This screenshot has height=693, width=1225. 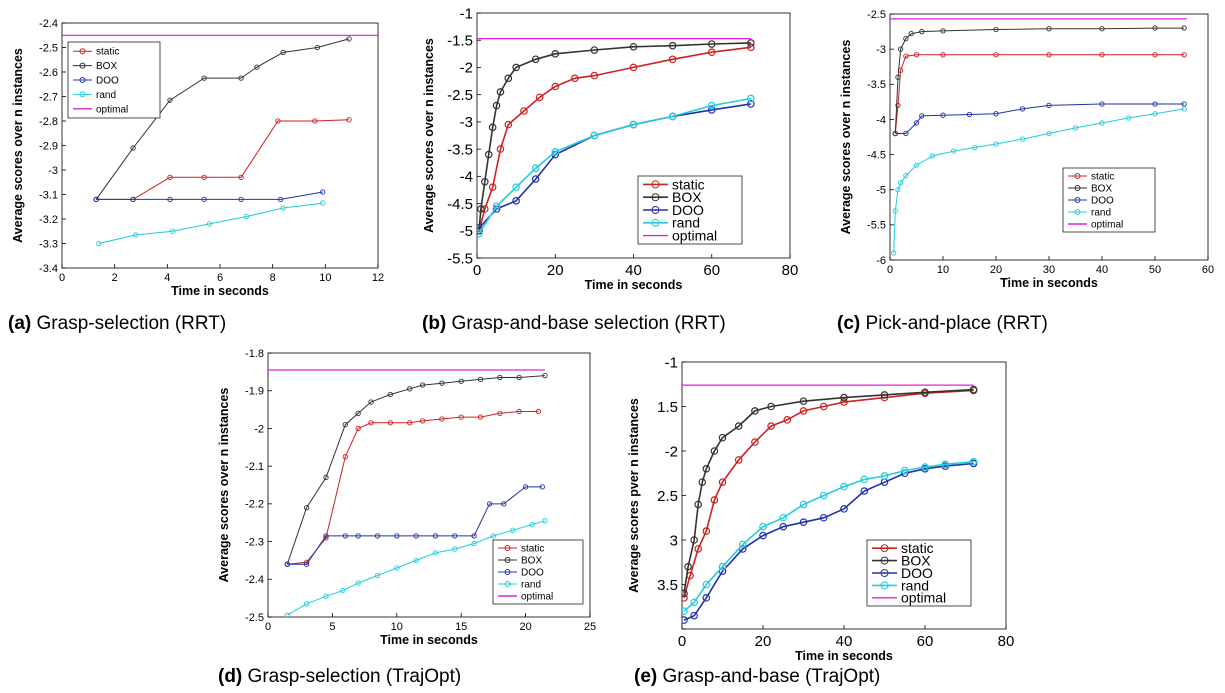 I want to click on series-line-static, so click(x=413, y=488).